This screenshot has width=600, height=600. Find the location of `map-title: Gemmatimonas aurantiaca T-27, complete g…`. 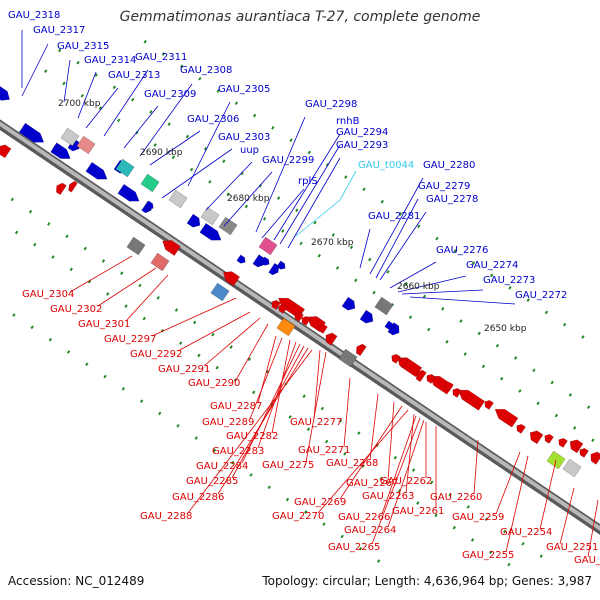

map-title: Gemmatimonas aurantiaca T-27, complete g… is located at coordinates (300, 17).